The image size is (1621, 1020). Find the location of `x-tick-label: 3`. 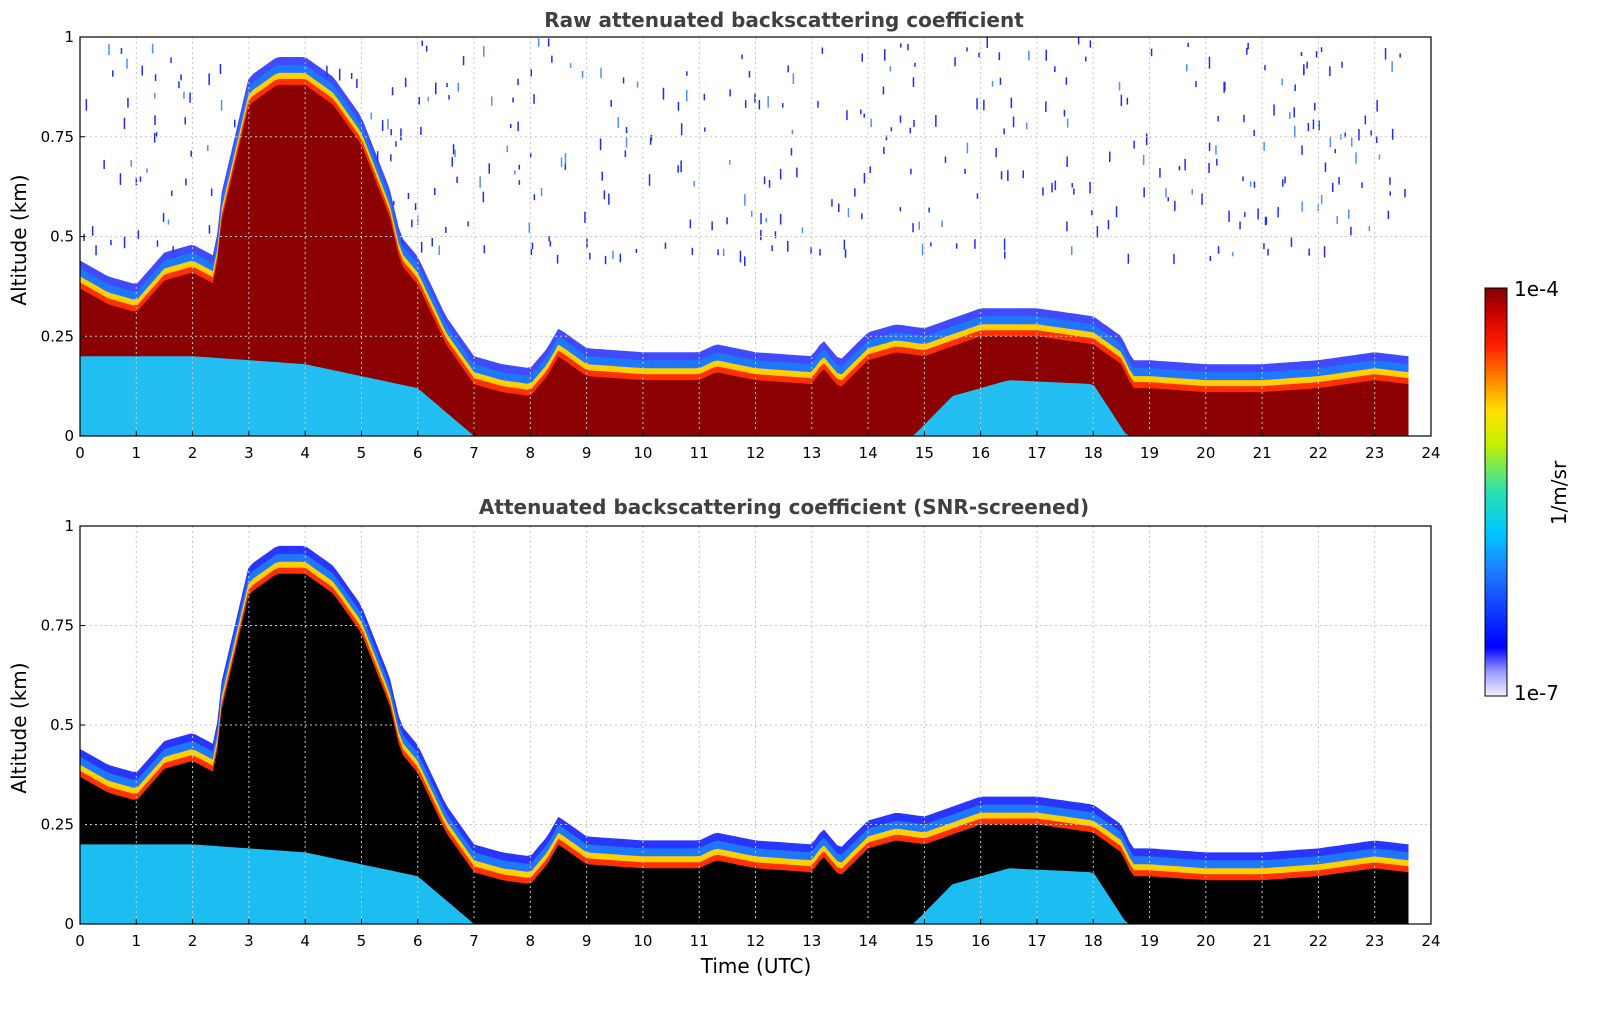

x-tick-label: 3 is located at coordinates (249, 941).